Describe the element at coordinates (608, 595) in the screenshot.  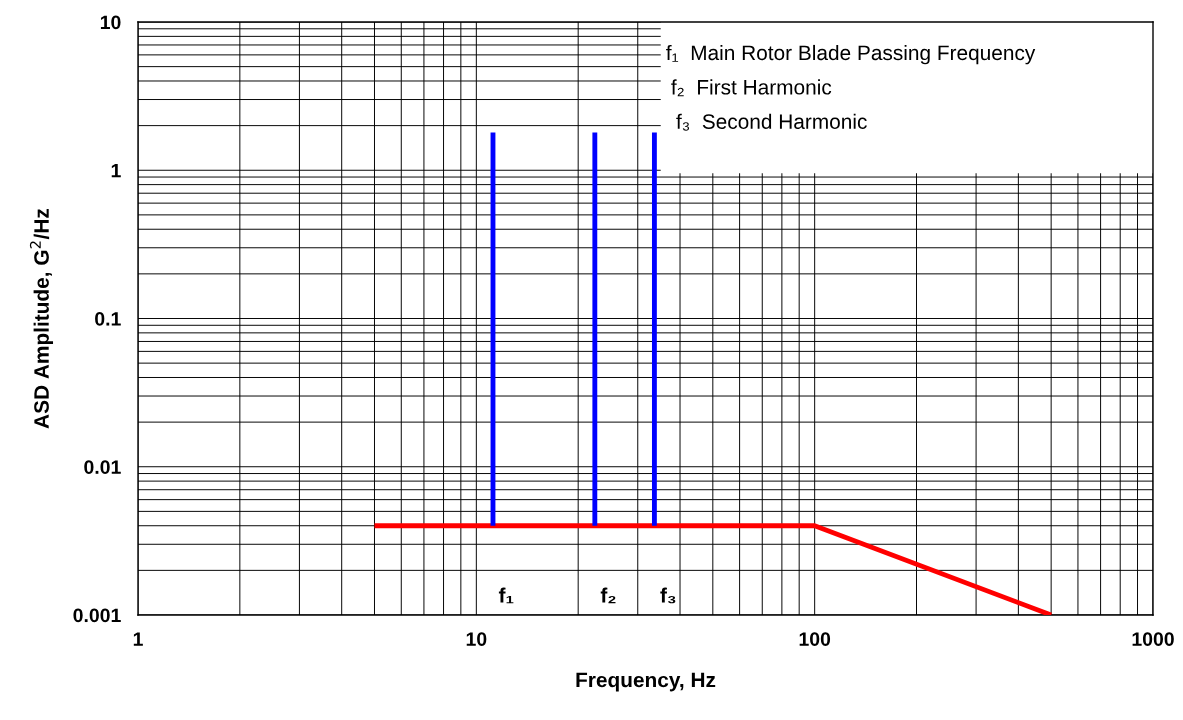
I see `annotation: f₂` at that location.